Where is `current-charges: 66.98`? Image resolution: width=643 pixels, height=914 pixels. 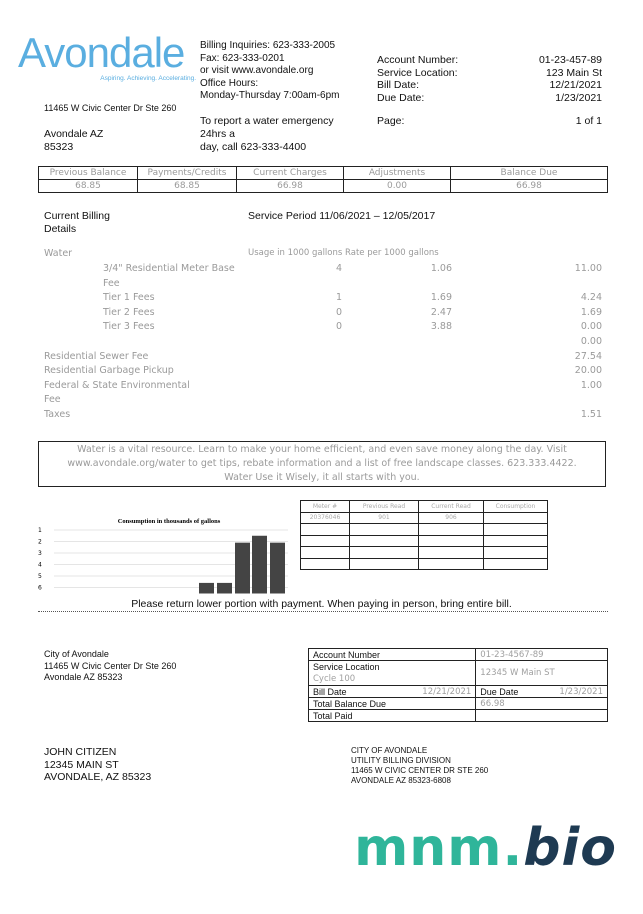 current-charges: 66.98 is located at coordinates (290, 186).